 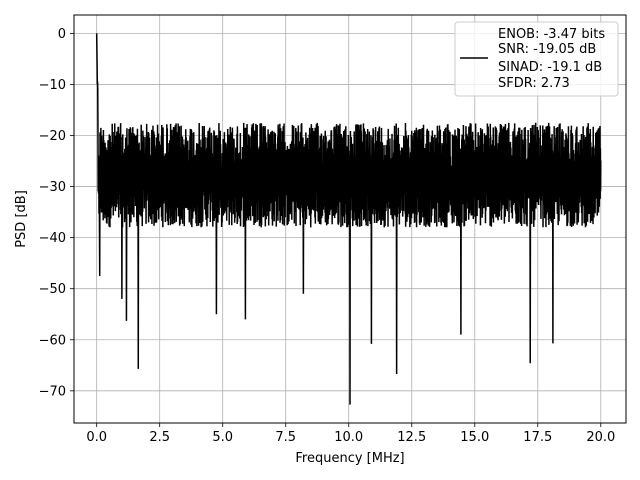 What do you see at coordinates (348, 437) in the screenshot?
I see `x-tick-label: 10.0` at bounding box center [348, 437].